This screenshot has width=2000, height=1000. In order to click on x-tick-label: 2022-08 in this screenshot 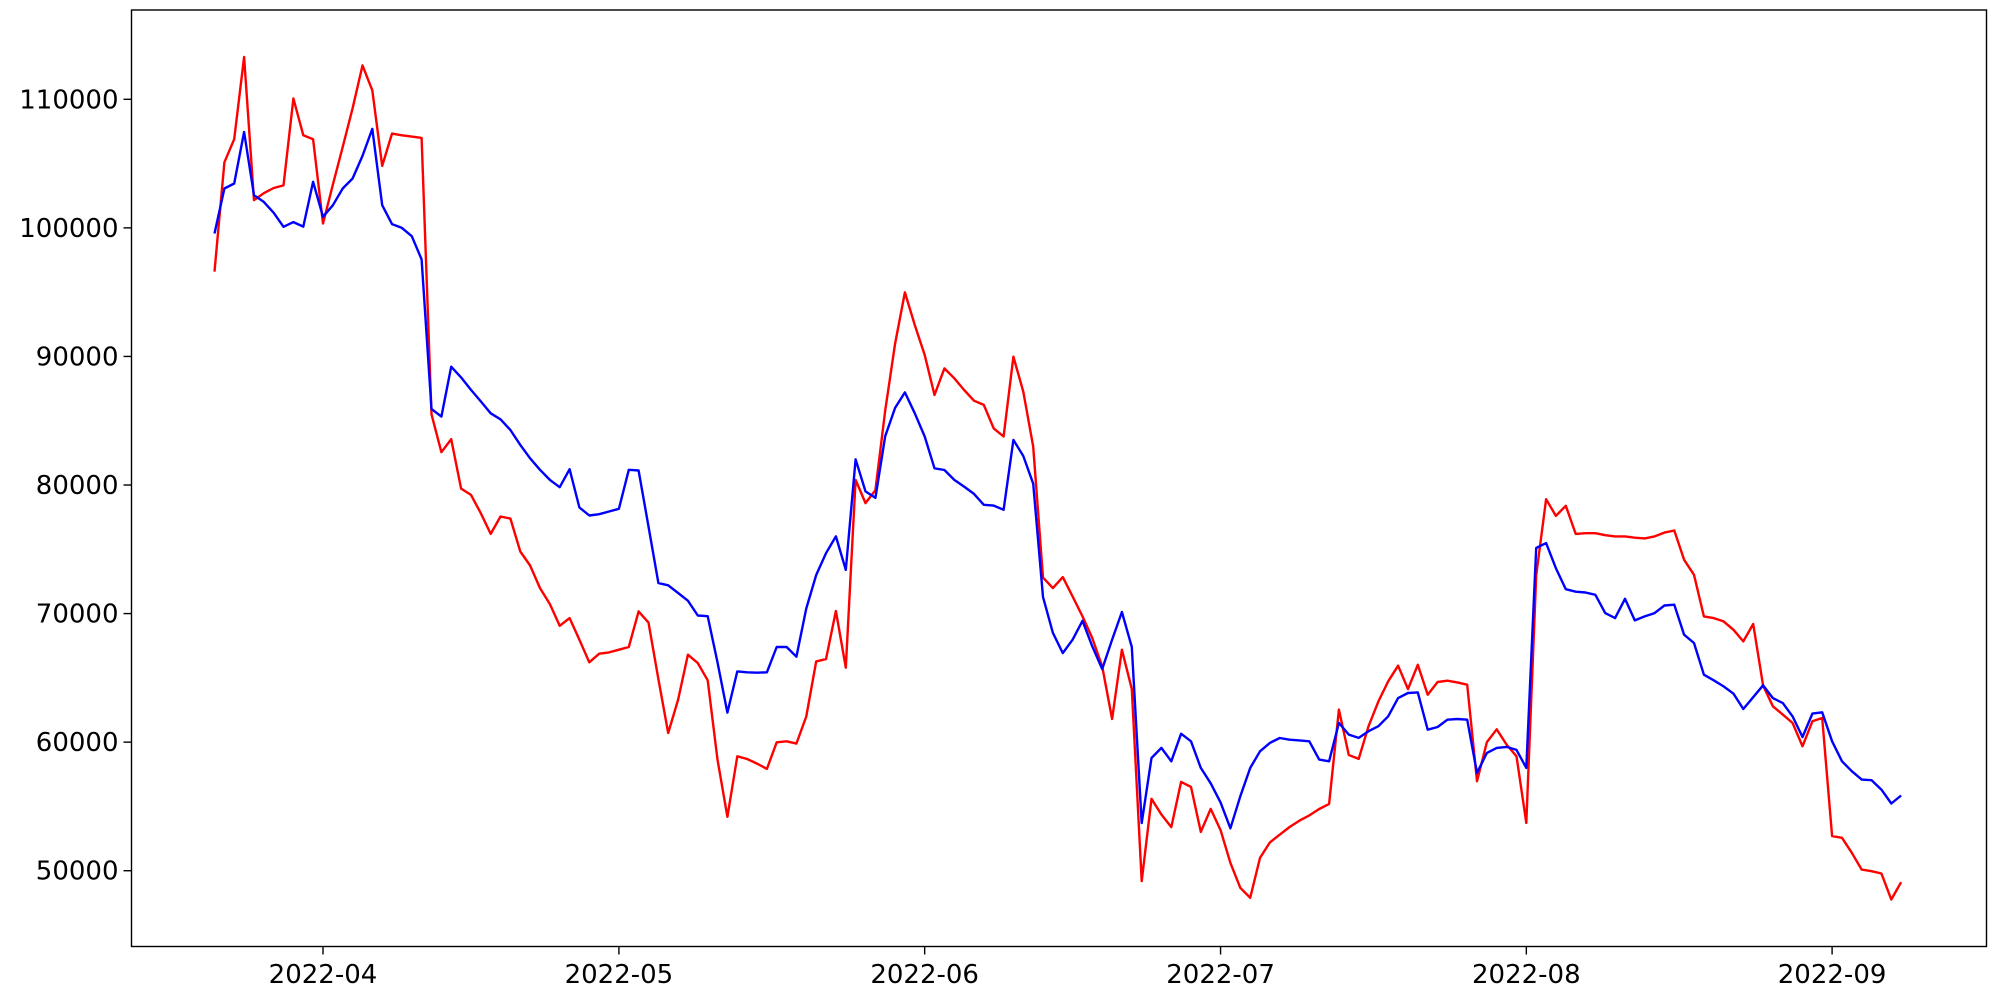, I will do `click(1526, 975)`.